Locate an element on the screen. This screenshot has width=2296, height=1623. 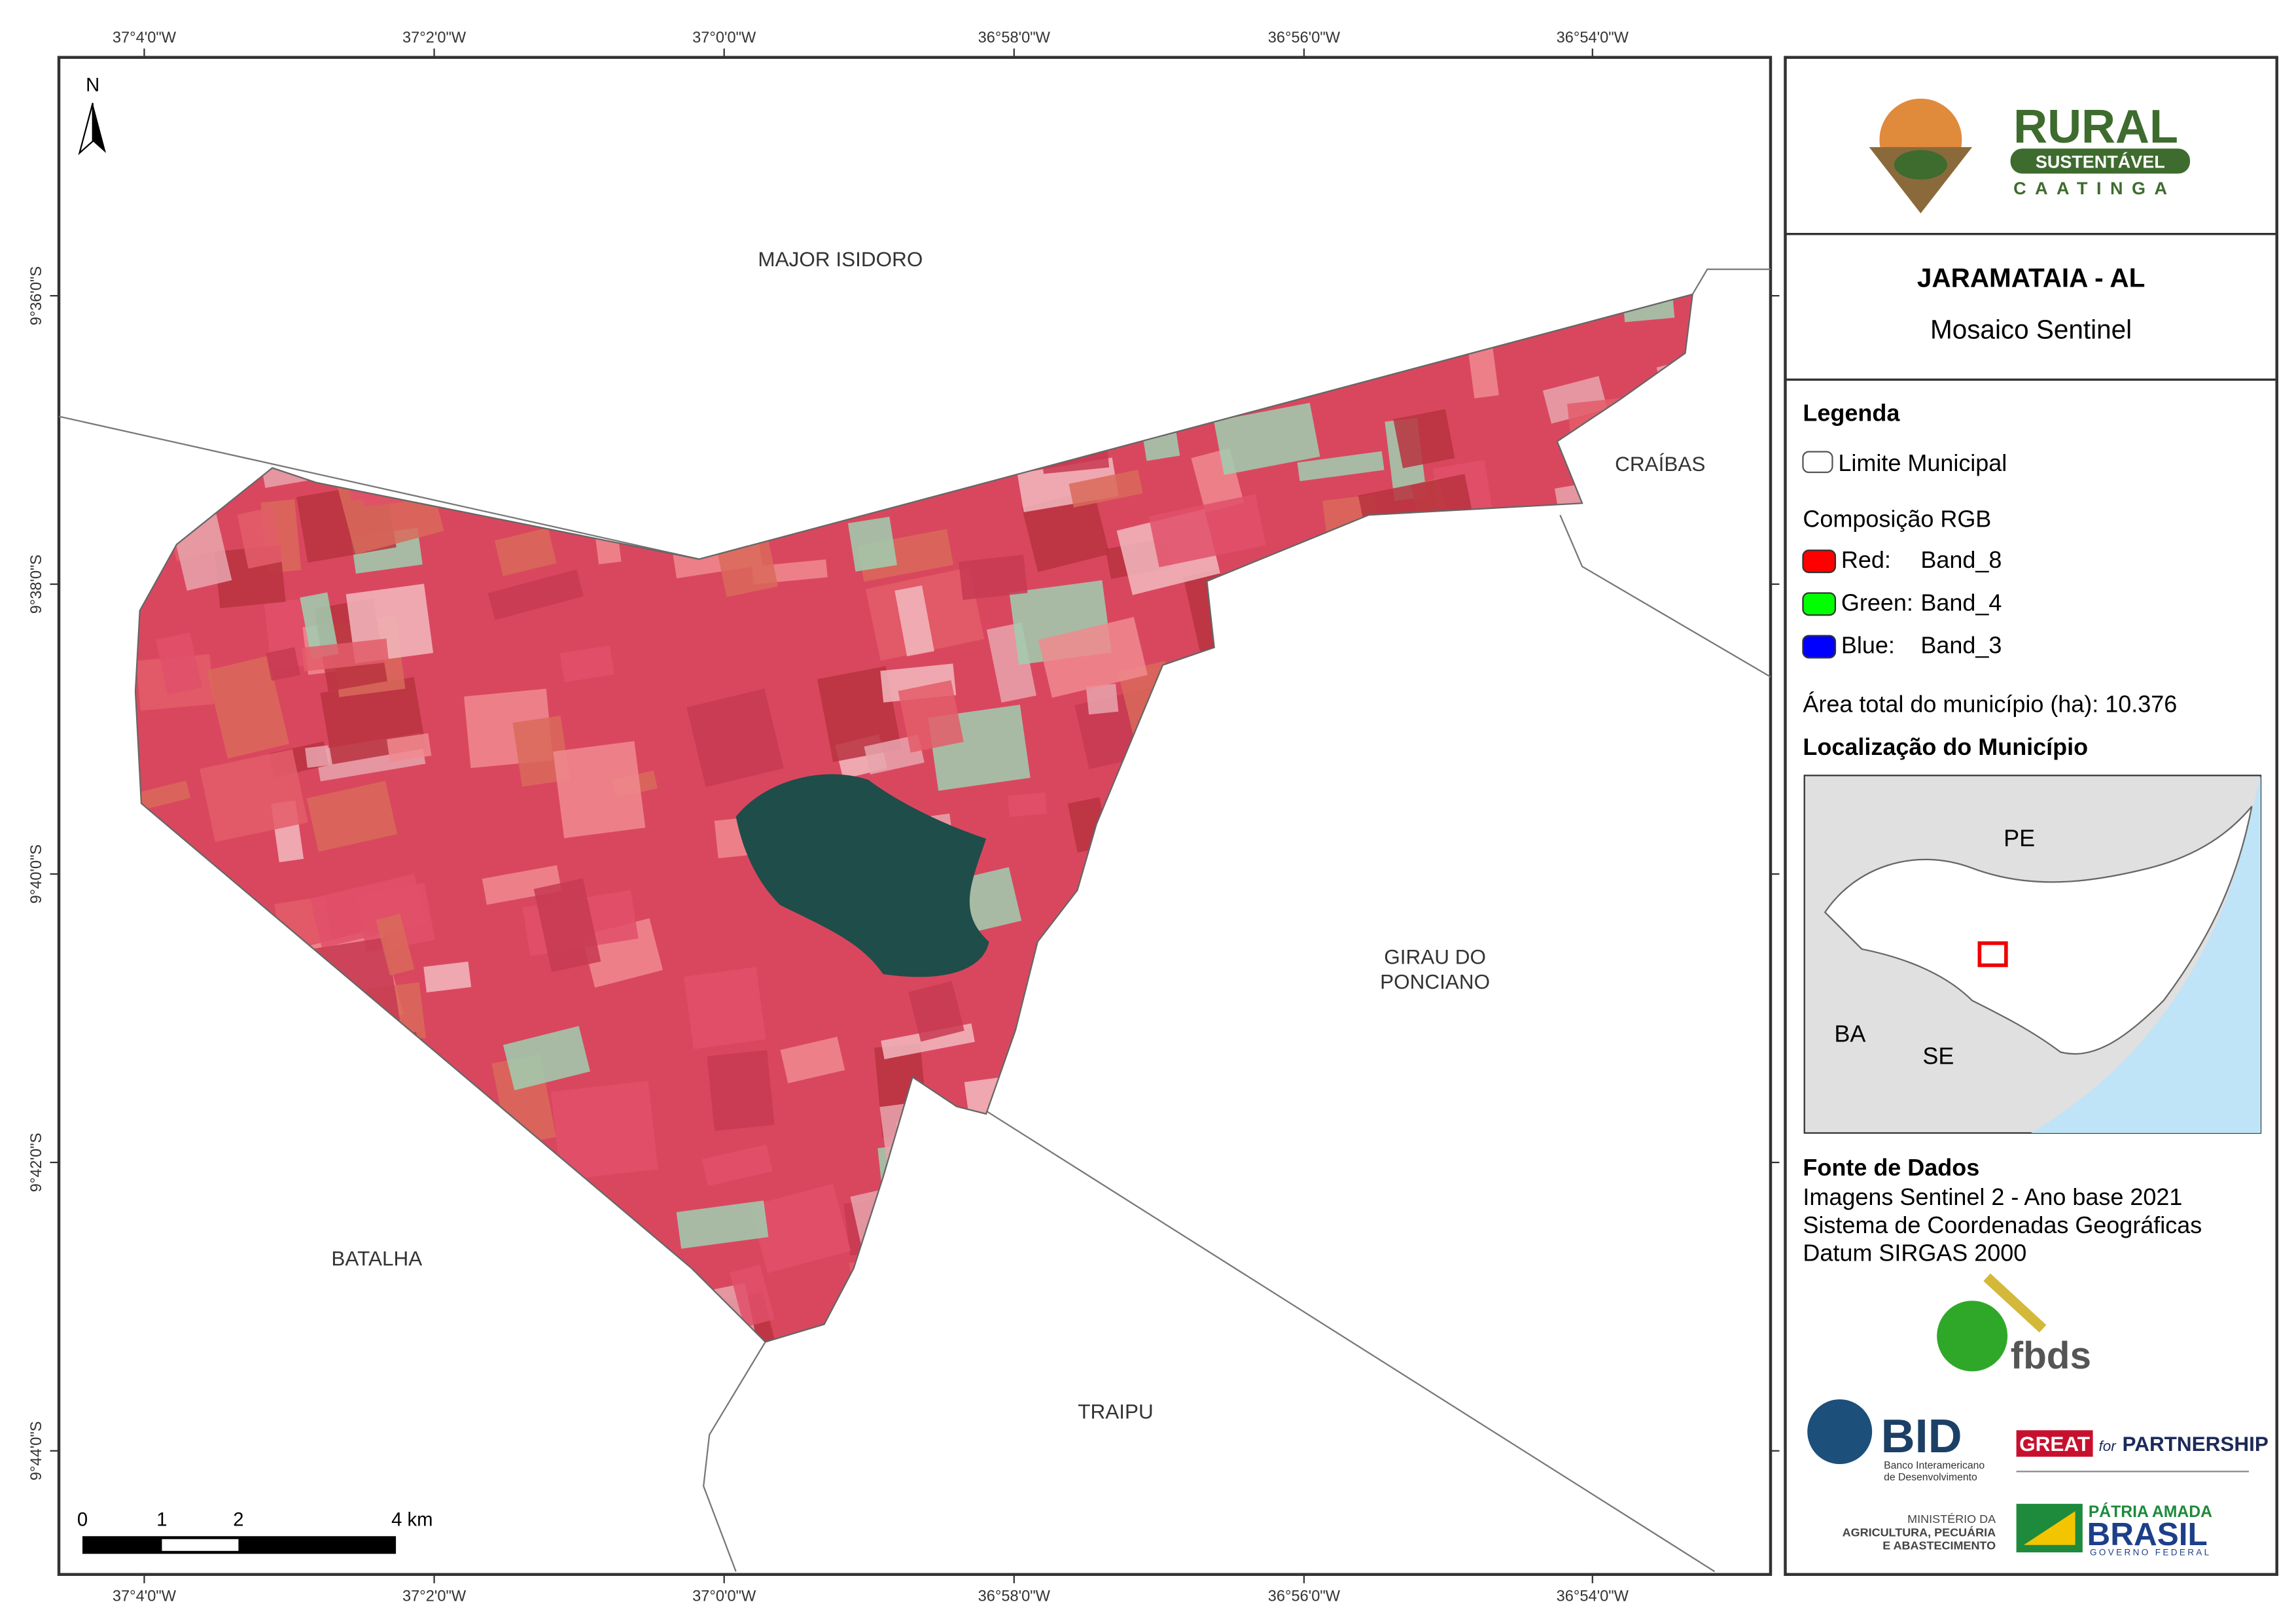
bid-text: BID is located at coordinates (1921, 1437).